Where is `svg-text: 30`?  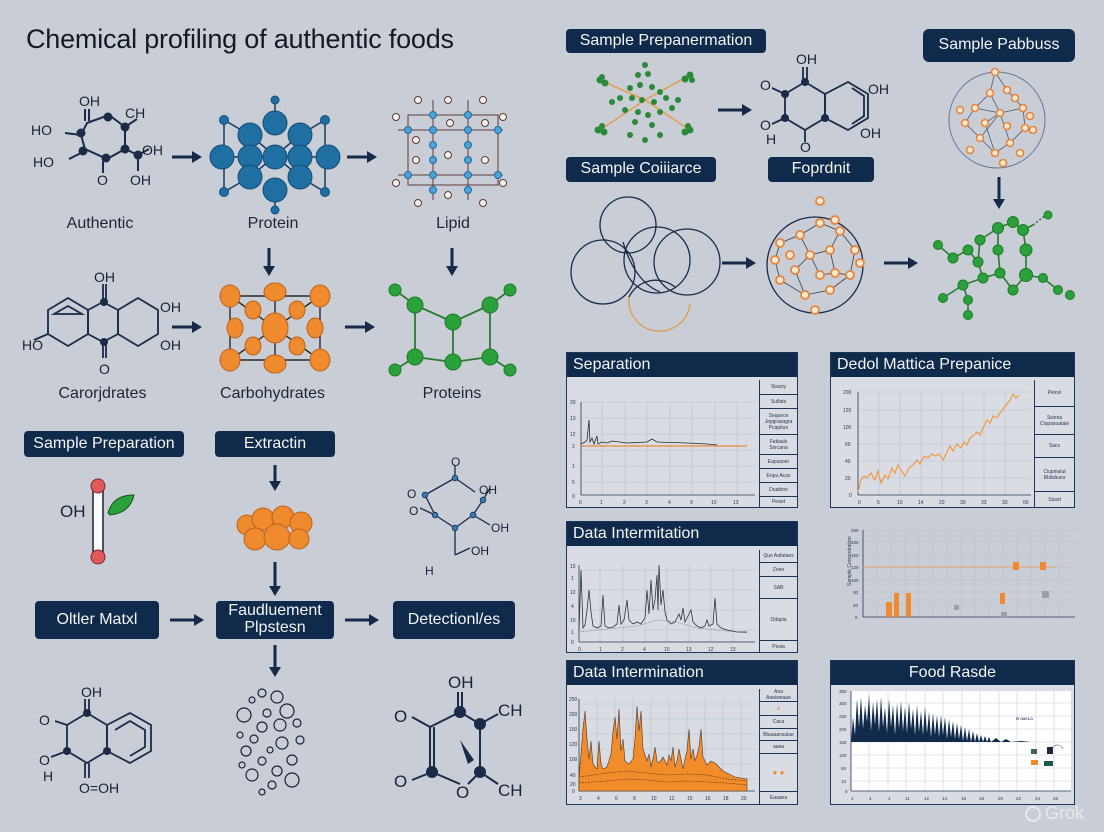
svg-text: 30 is located at coordinates (963, 503).